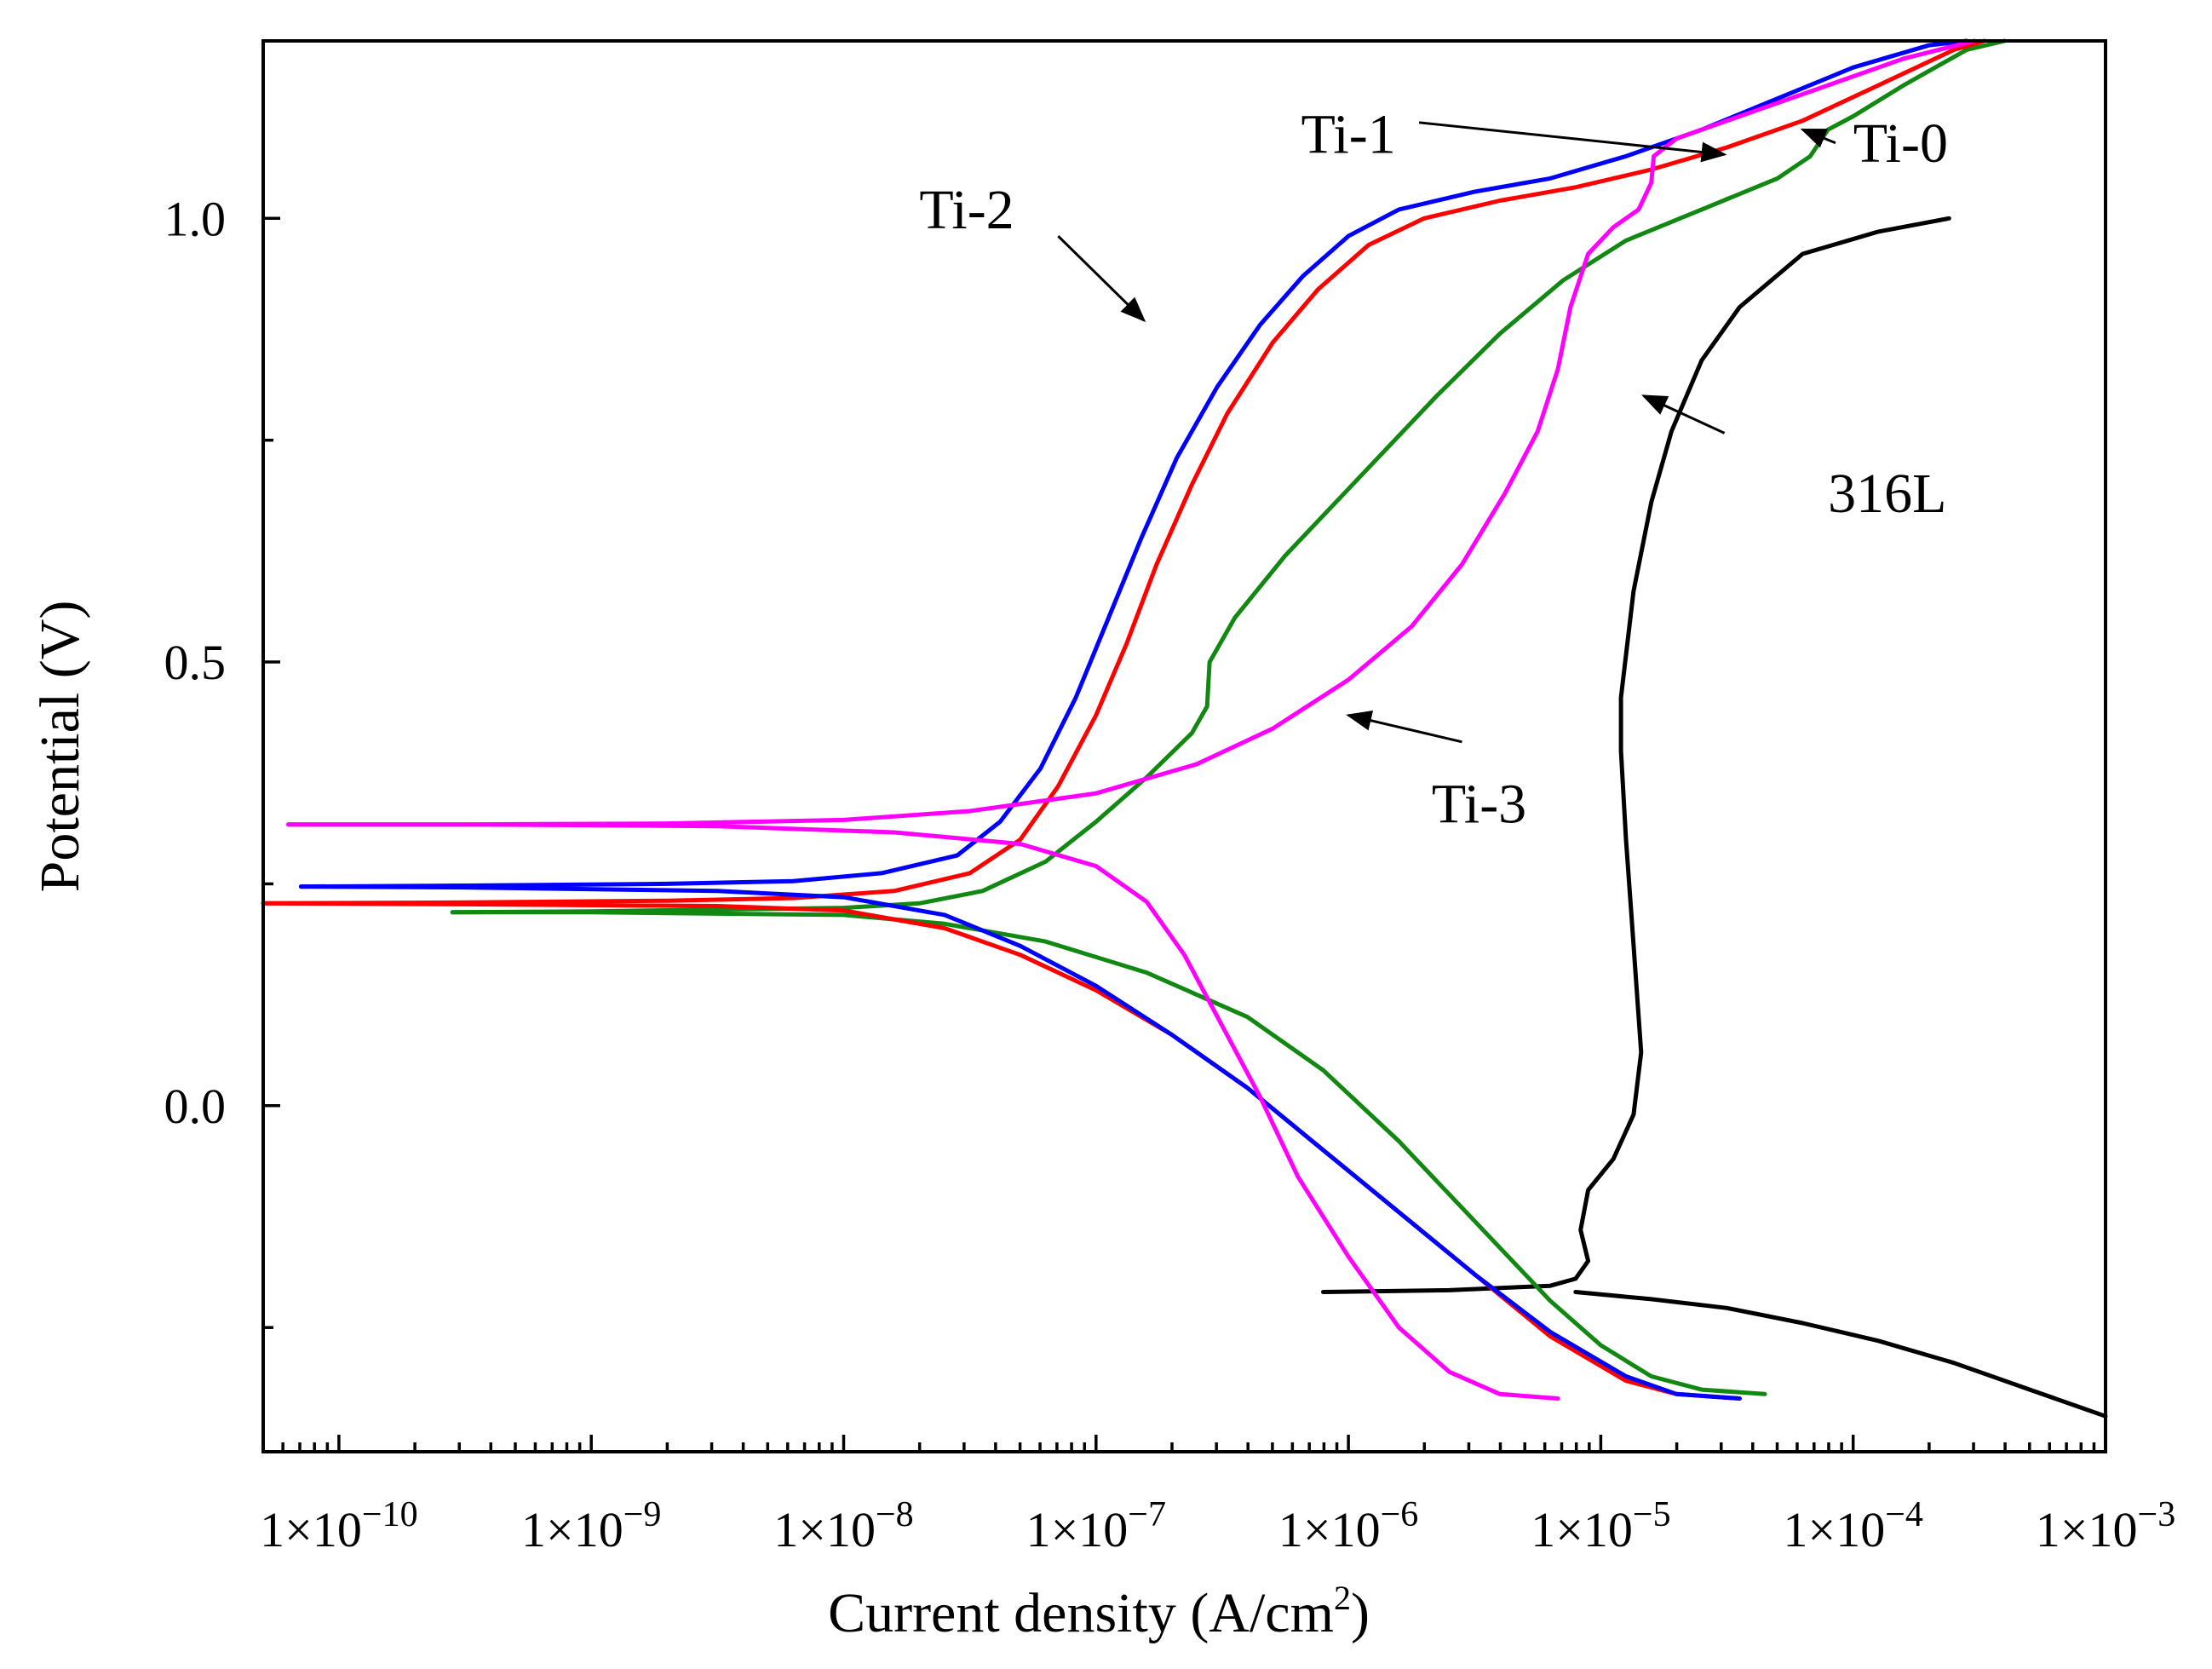 This screenshot has height=1669, width=2212. Describe the element at coordinates (1400, 1514) in the screenshot. I see `x-tick-exponent: −6` at that location.